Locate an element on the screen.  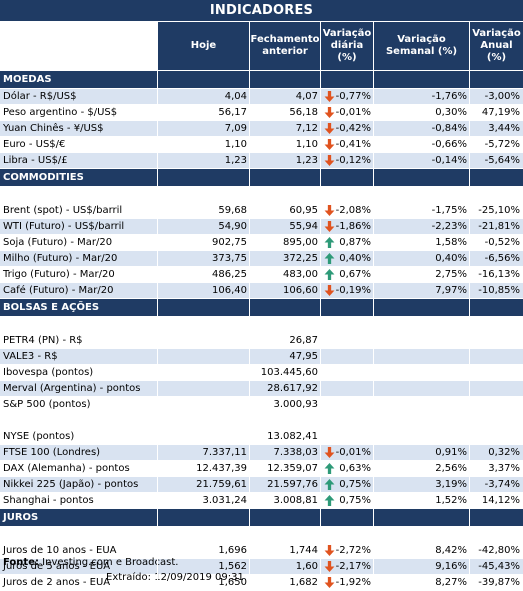
cell-var-diaria: 0,87% is located at coordinates (355, 242).